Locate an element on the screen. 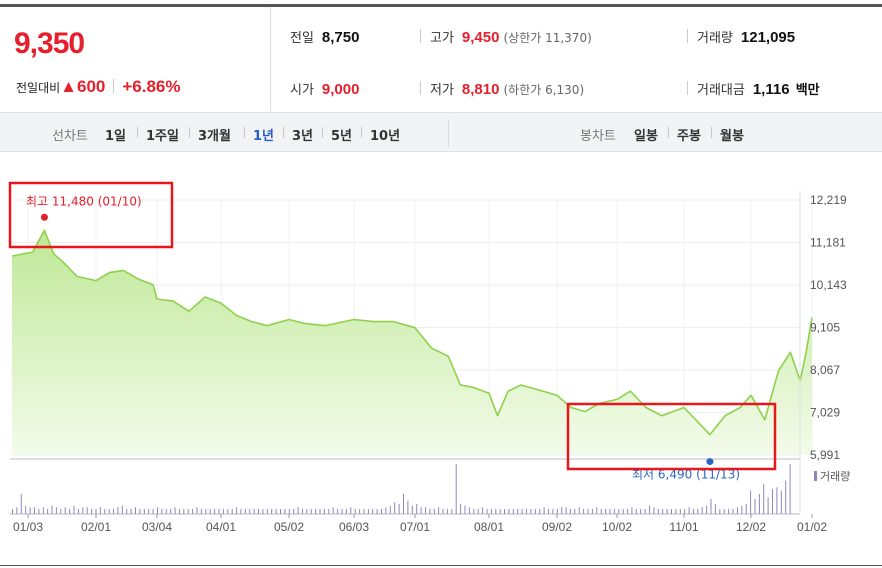  high-label: 고가 is located at coordinates (442, 38).